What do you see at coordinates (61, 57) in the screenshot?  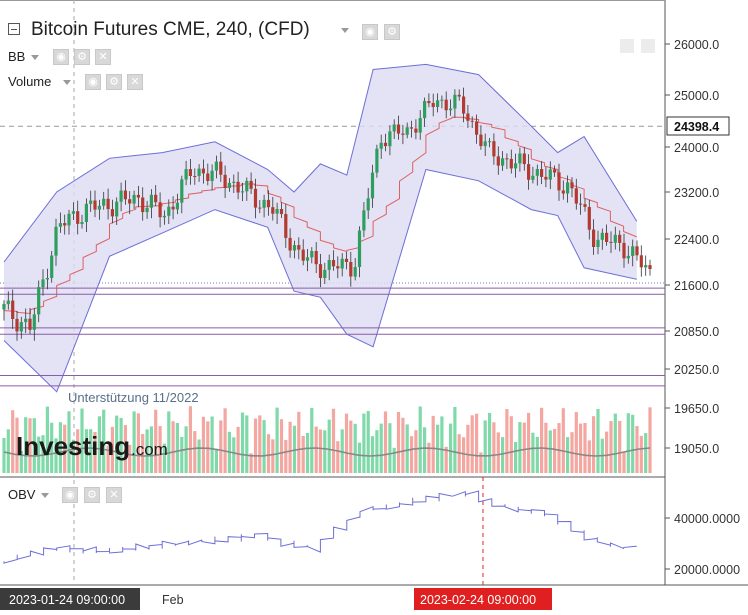 I see `bb-visibility-icon: ◉` at bounding box center [61, 57].